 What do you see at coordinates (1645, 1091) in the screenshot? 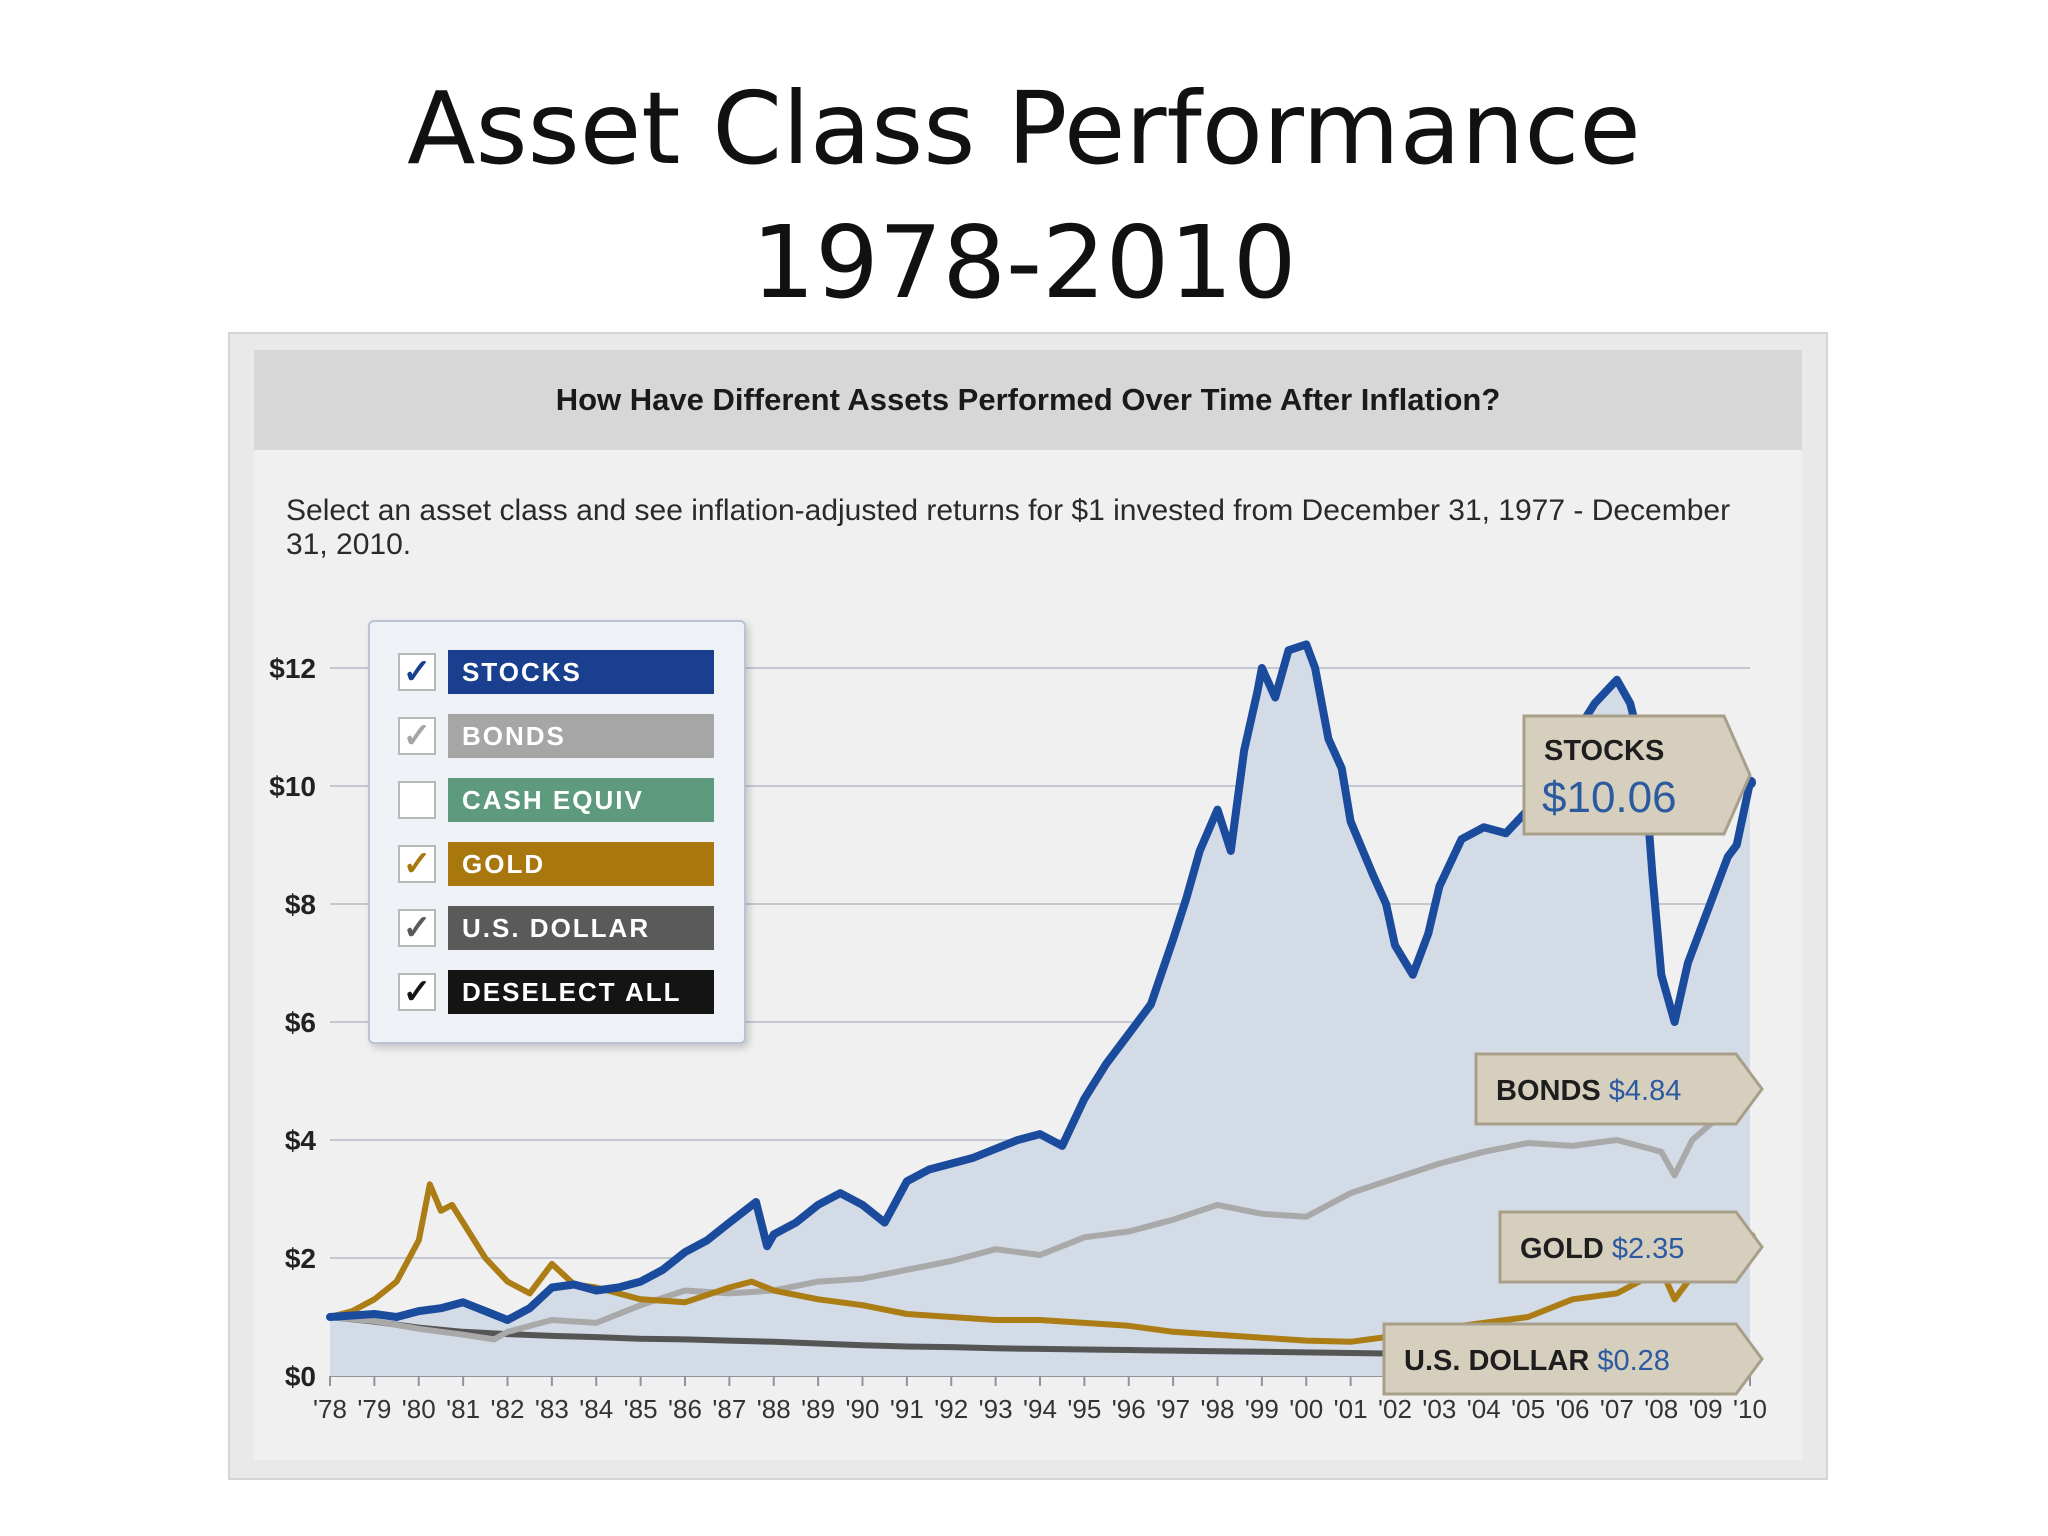
I see `value-tag-value: $4.84` at bounding box center [1645, 1091].